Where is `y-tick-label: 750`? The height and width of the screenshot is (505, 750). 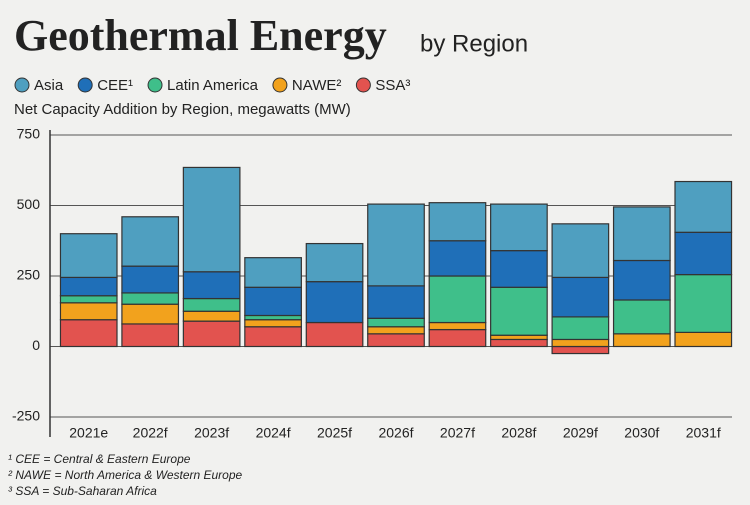
y-tick-label: 750 is located at coordinates (29, 134).